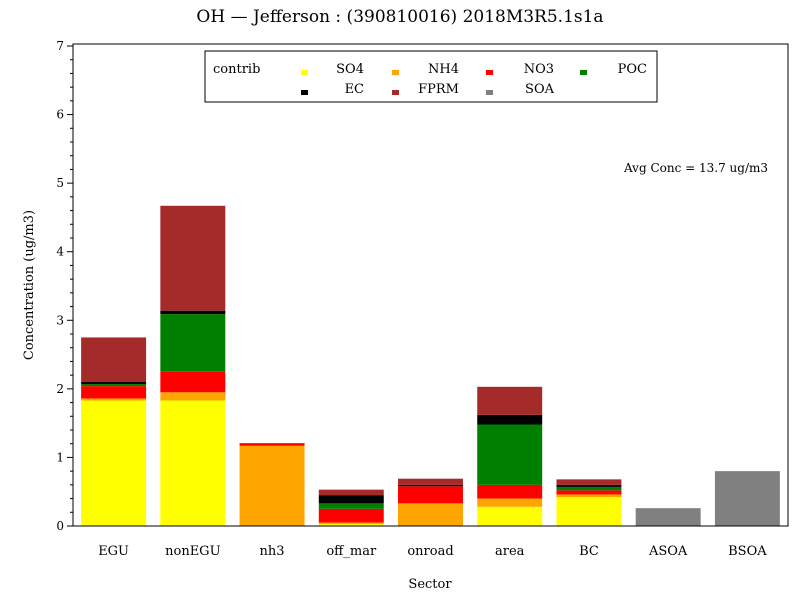  I want to click on x-tick-label: EGU, so click(113, 551).